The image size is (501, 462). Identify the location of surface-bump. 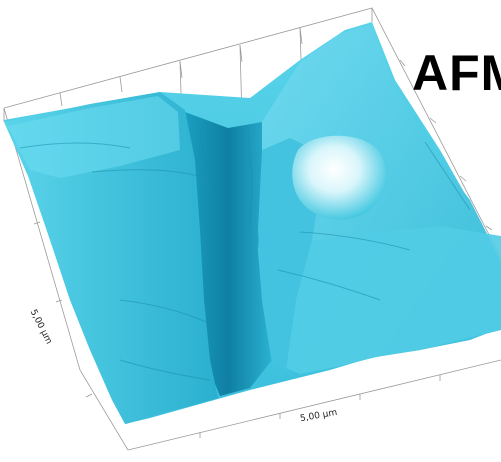
(339, 177).